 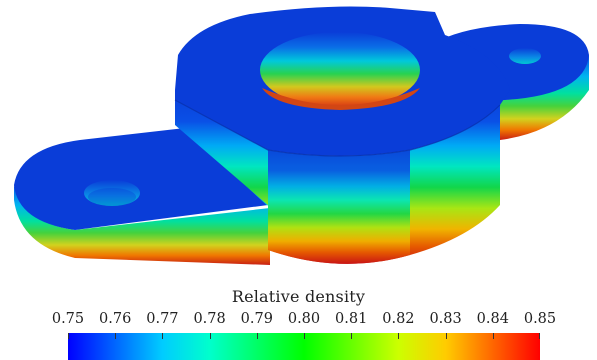 I want to click on legend-tick-label: 0.82, so click(x=398, y=319).